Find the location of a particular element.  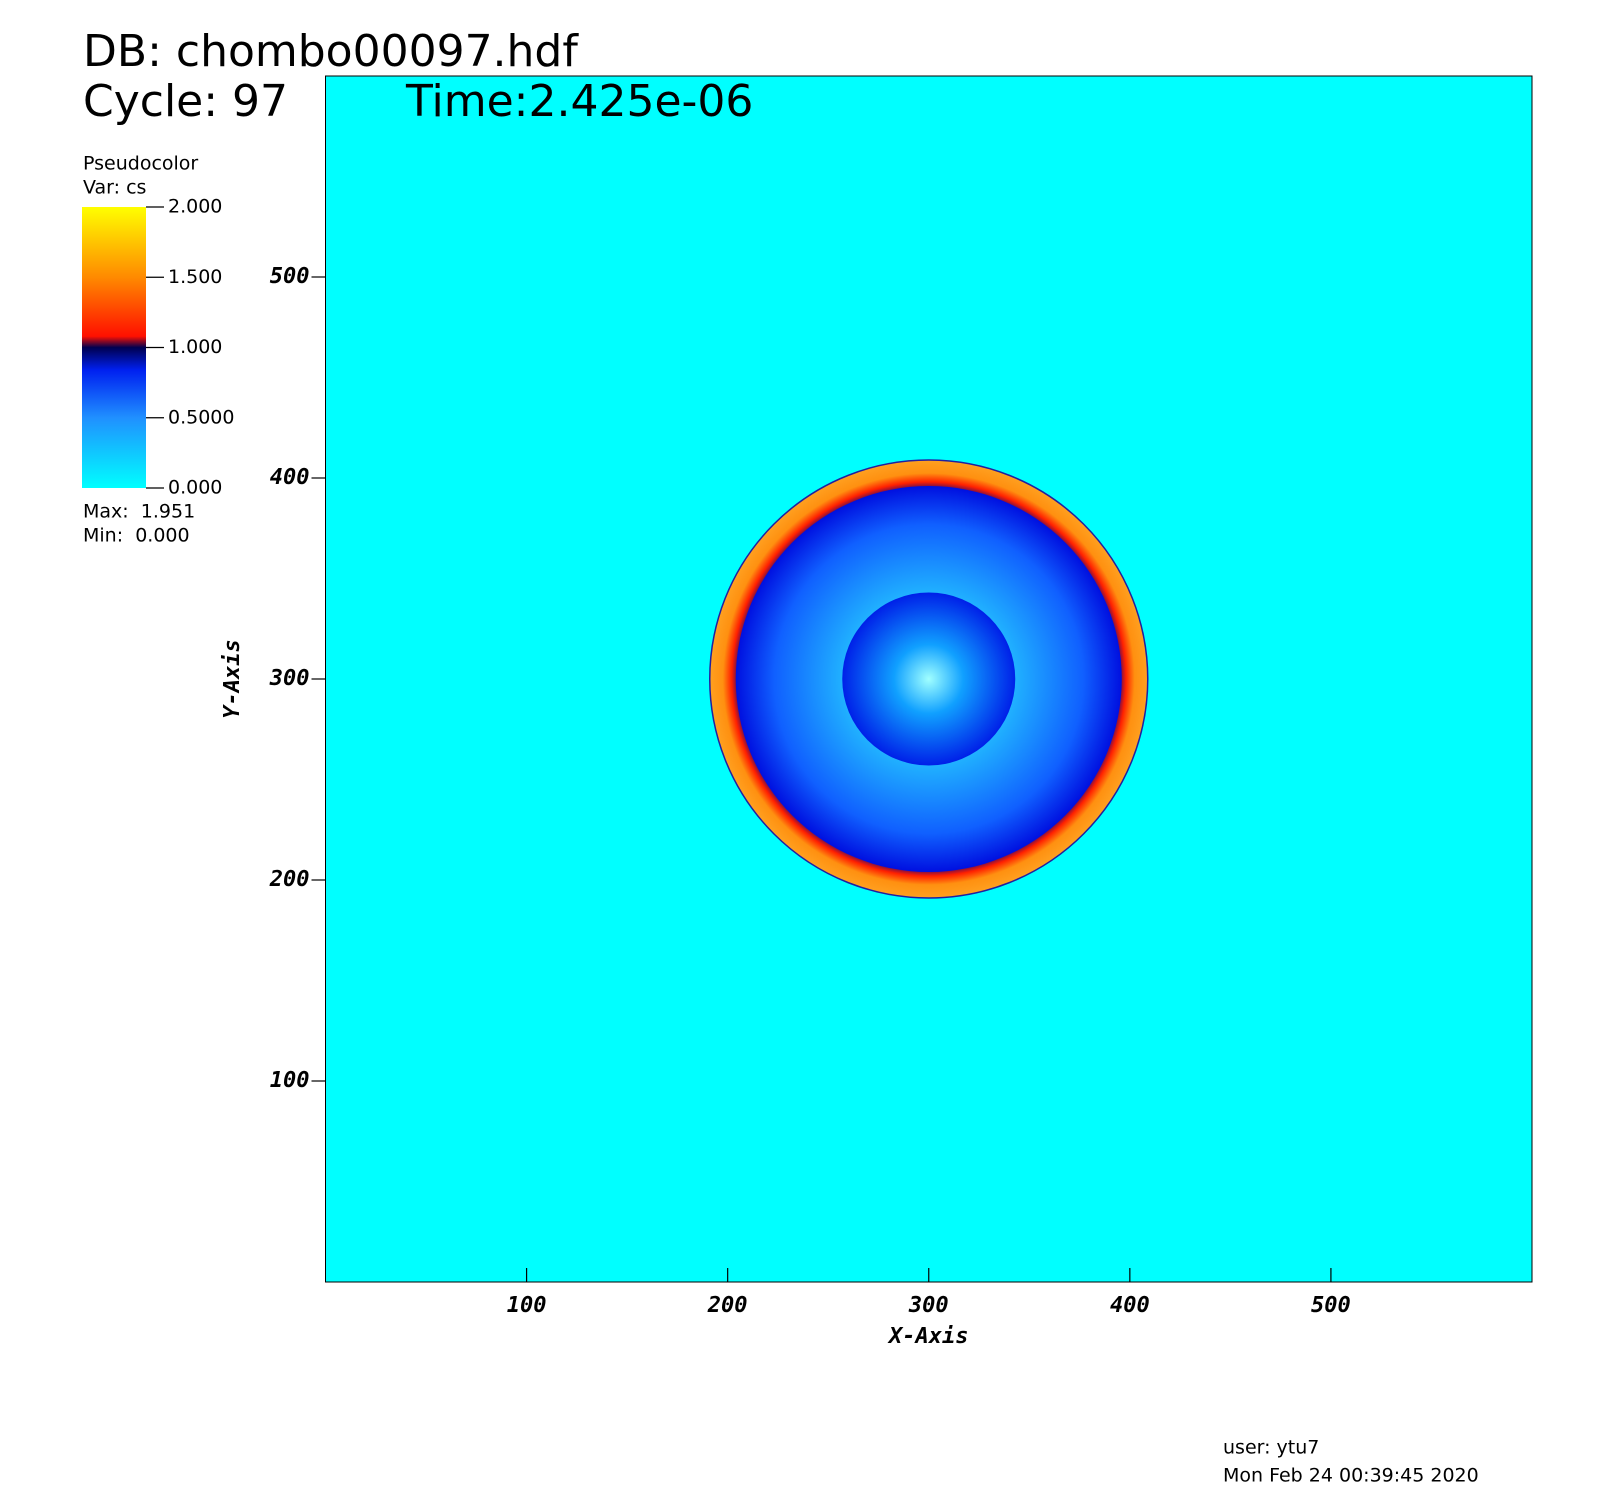

date: Mon Feb 24 00:39:45 2020 is located at coordinates (1351, 1476).